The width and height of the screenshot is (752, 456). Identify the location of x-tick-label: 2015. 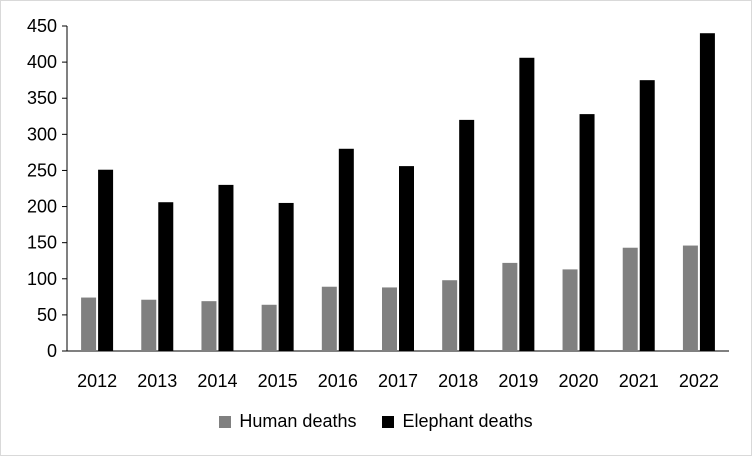
(278, 381).